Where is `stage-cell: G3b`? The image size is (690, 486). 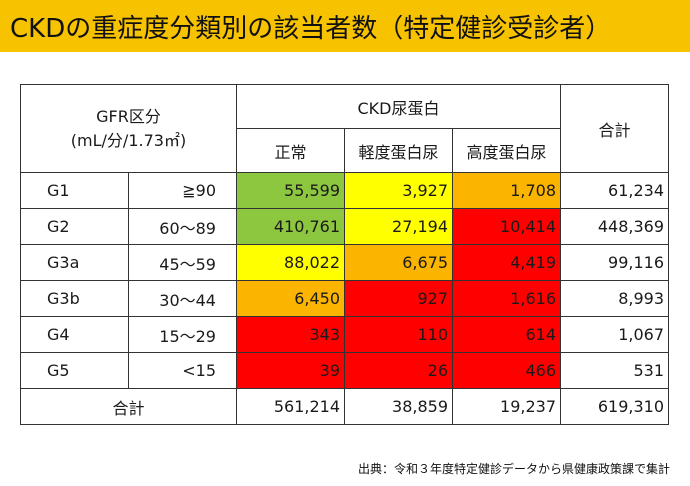 stage-cell: G3b is located at coordinates (74, 298).